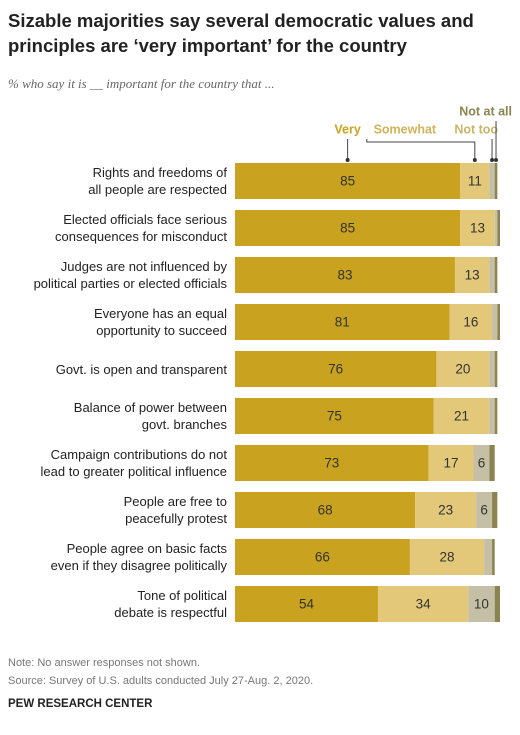 This screenshot has height=735, width=520. Describe the element at coordinates (104, 663) in the screenshot. I see `note: Note: No answer responses not shown.` at that location.